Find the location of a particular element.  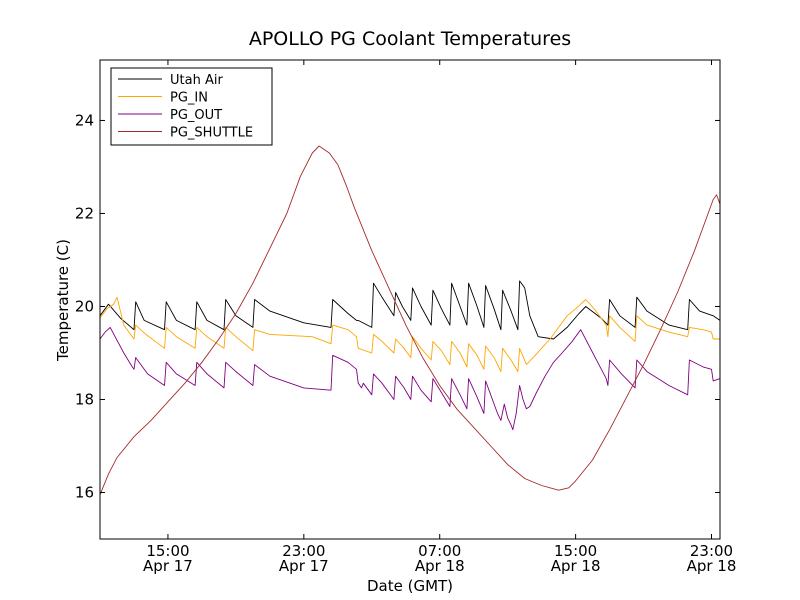

y-tick-label: 20 is located at coordinates (84, 306).